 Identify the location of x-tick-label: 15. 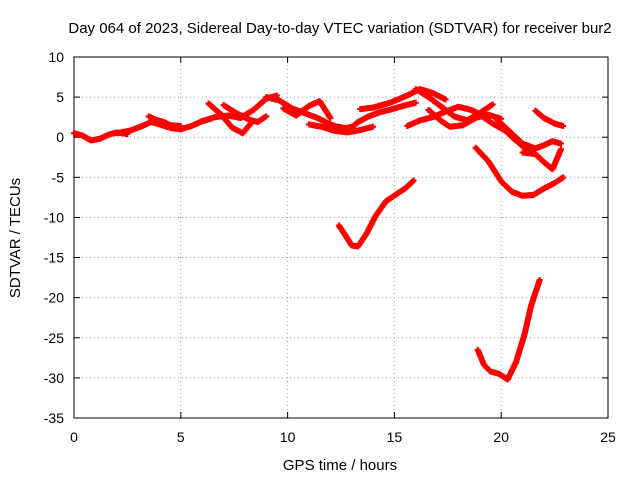
(395, 437).